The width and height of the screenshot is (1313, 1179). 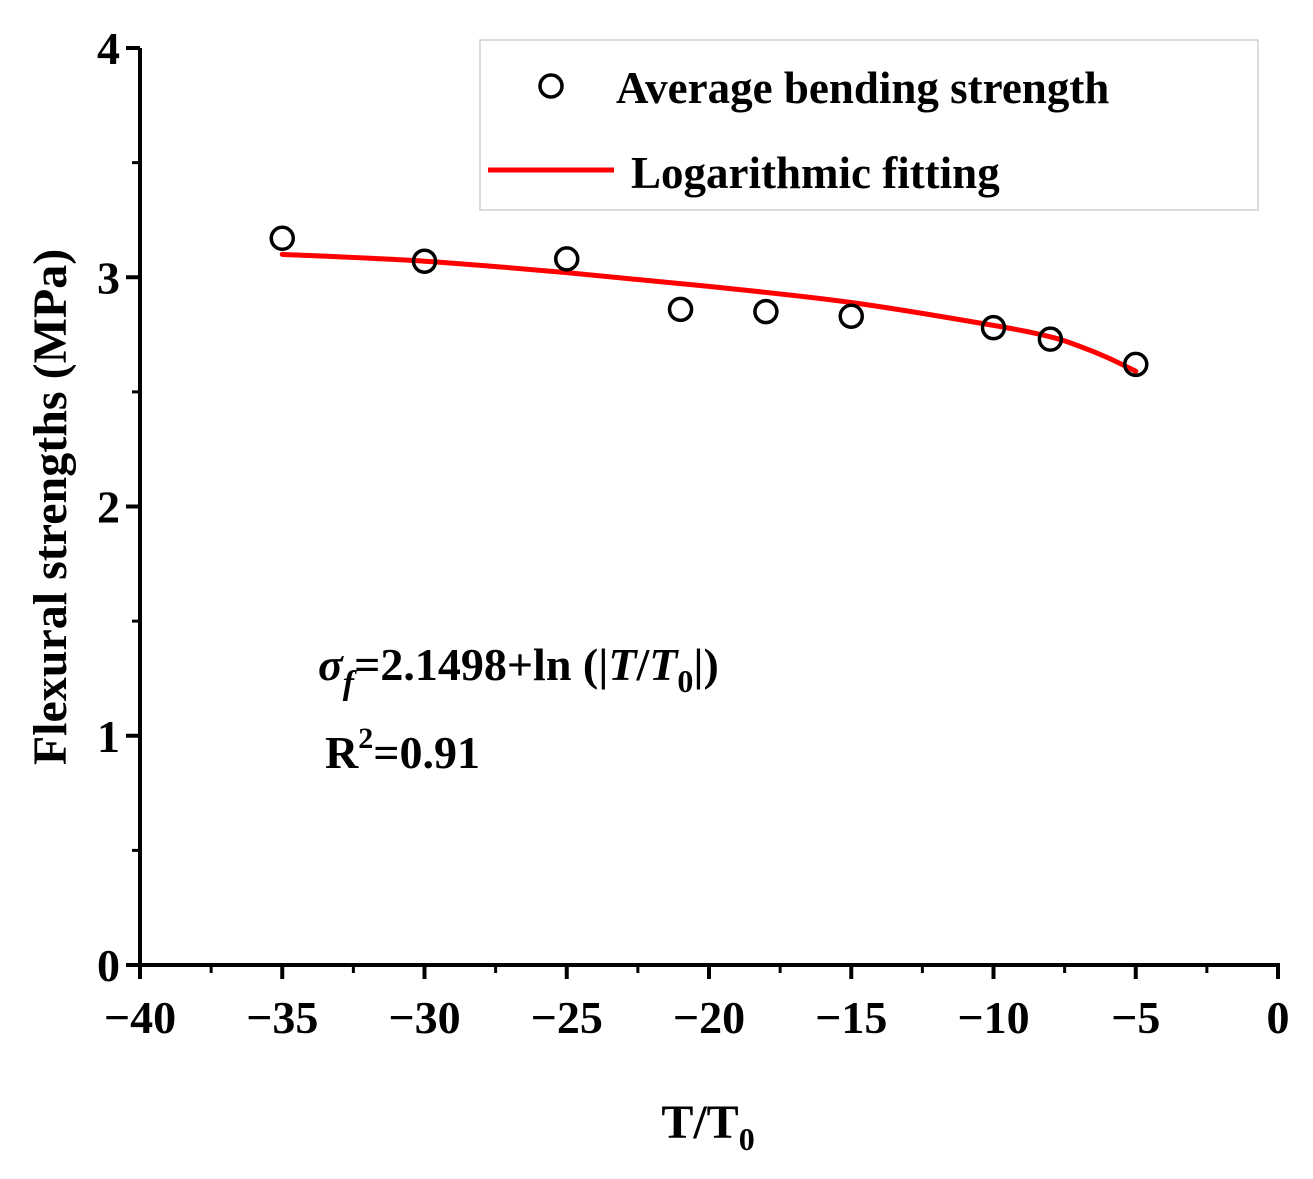 What do you see at coordinates (642, 664) in the screenshot?
I see `equation-slash: /` at bounding box center [642, 664].